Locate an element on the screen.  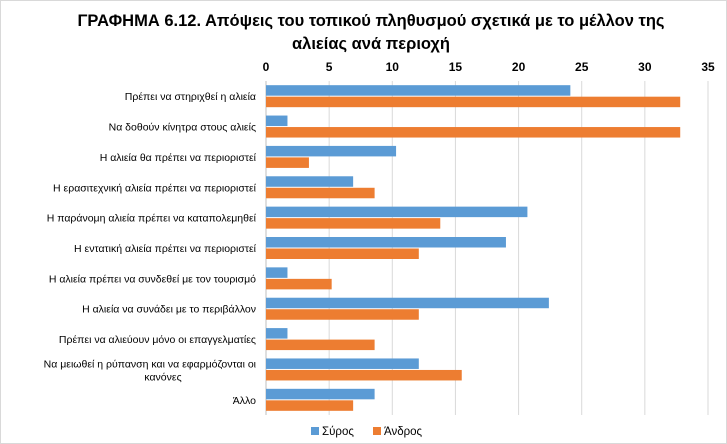
x-axis-ticks: 0 5 10 15 20 25 30 35 is located at coordinates (489, 67).